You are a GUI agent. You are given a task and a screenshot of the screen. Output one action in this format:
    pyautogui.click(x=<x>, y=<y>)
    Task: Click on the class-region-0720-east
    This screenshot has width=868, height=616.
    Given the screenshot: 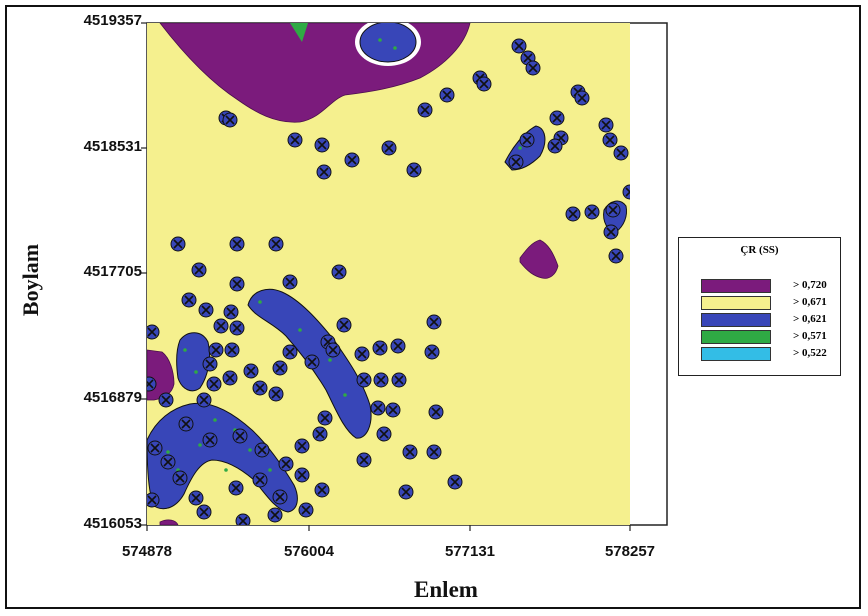 What is the action you would take?
    pyautogui.click(x=539, y=259)
    